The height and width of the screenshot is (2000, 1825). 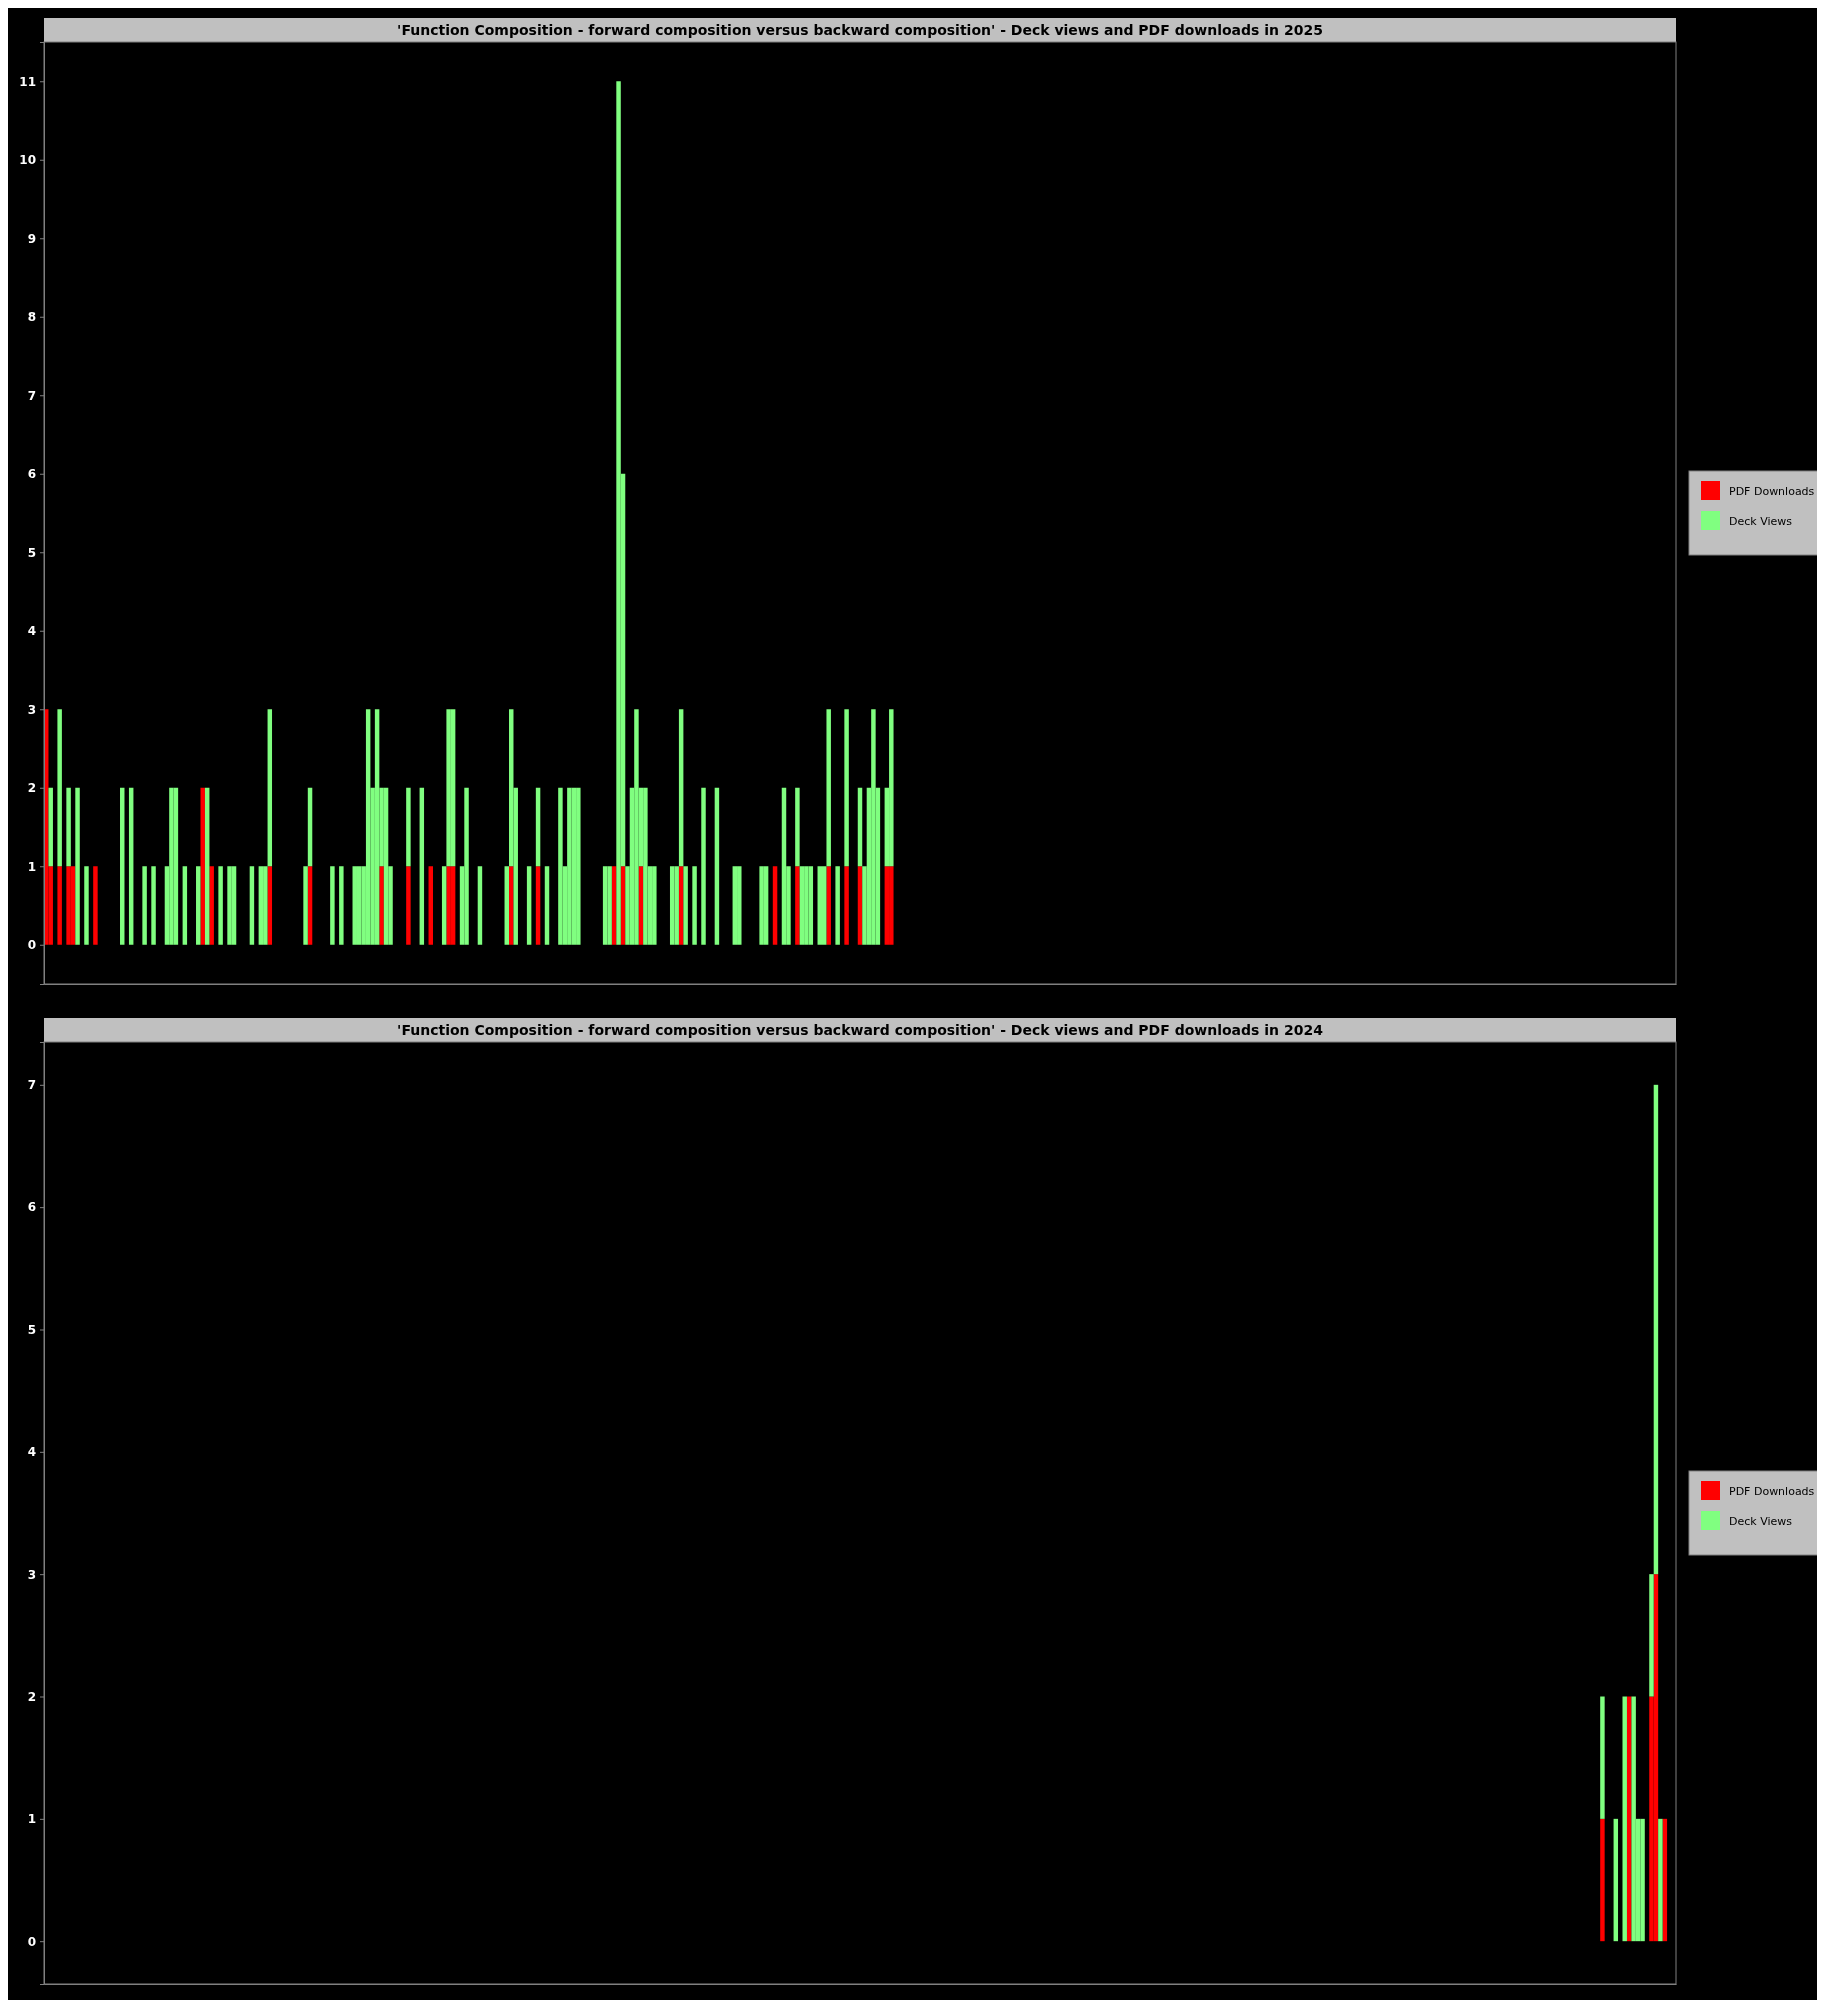 What do you see at coordinates (860, 1030) in the screenshot?
I see `chart-title: 'Function Composition - forward composition versus backward composition' - Deck views and PDF downloads in 2024` at bounding box center [860, 1030].